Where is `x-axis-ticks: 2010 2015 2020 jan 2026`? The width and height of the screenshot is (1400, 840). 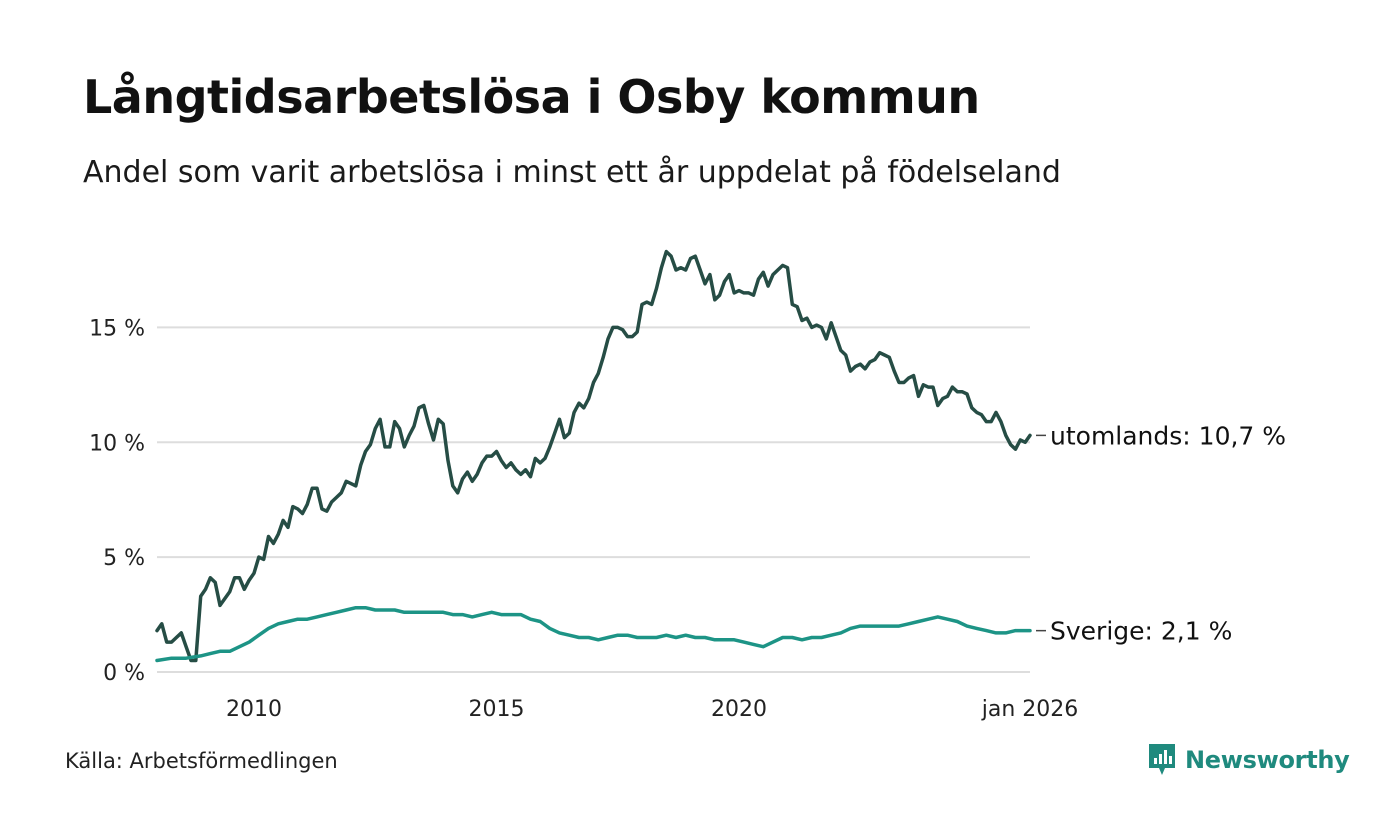 x-axis-ticks: 2010 2015 2020 jan 2026 is located at coordinates (652, 709).